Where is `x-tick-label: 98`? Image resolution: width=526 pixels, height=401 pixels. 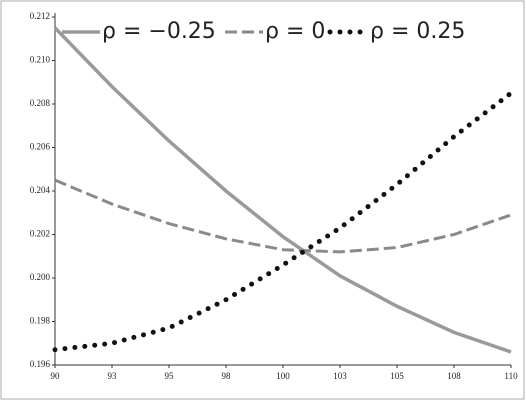
x-tick-label: 98 is located at coordinates (227, 376).